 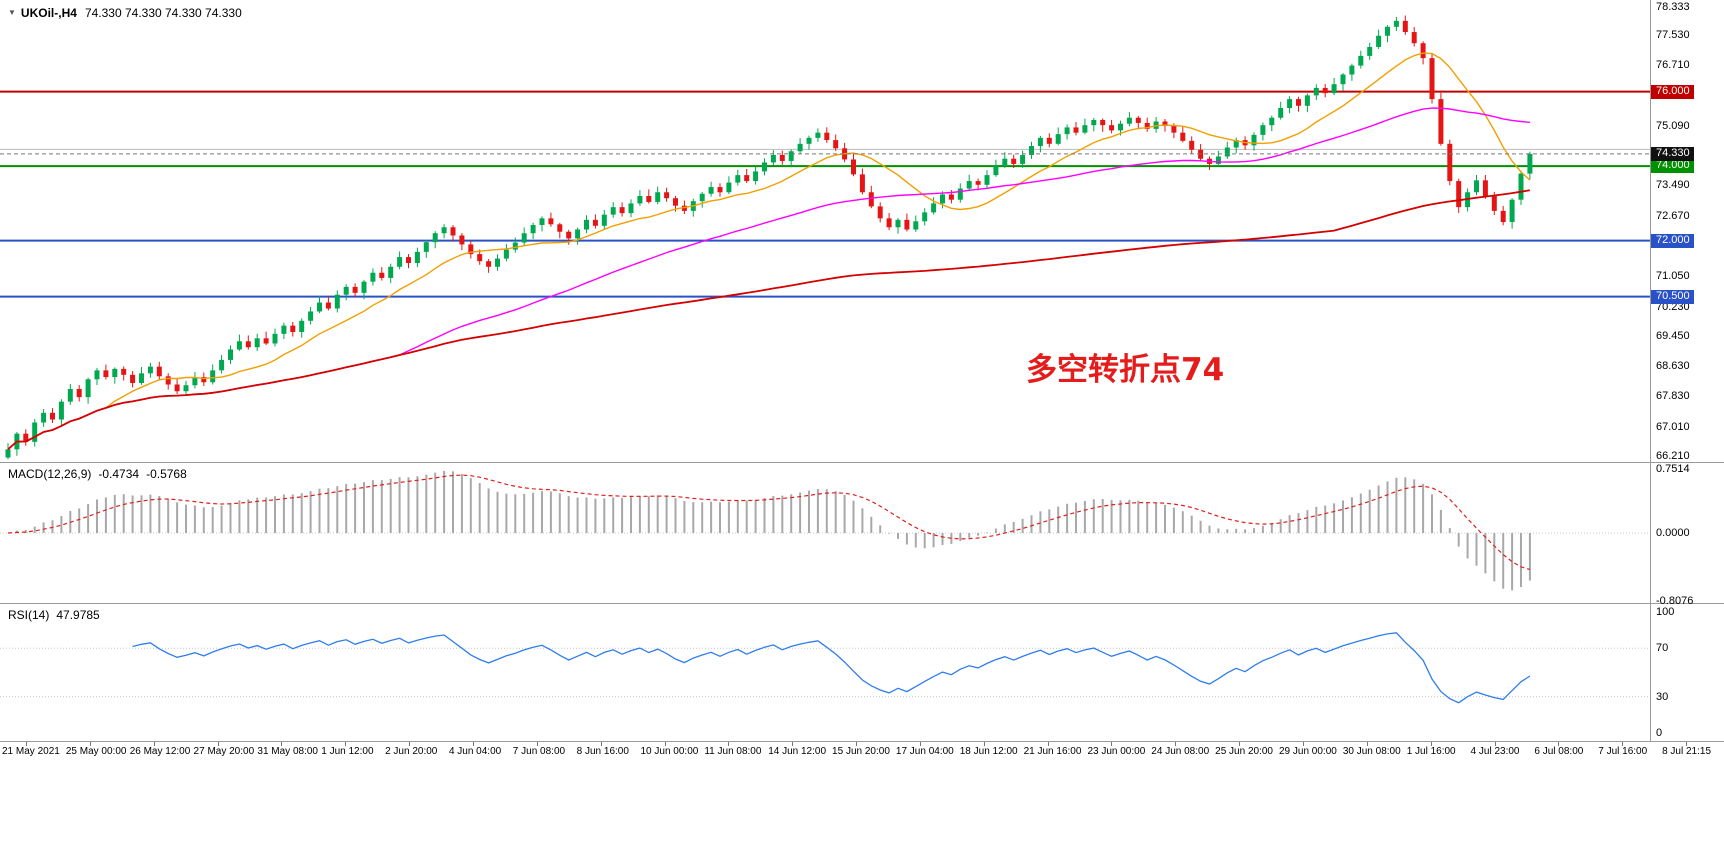 What do you see at coordinates (50, 474) in the screenshot?
I see `macd-name-label: MACD(12,26,9)` at bounding box center [50, 474].